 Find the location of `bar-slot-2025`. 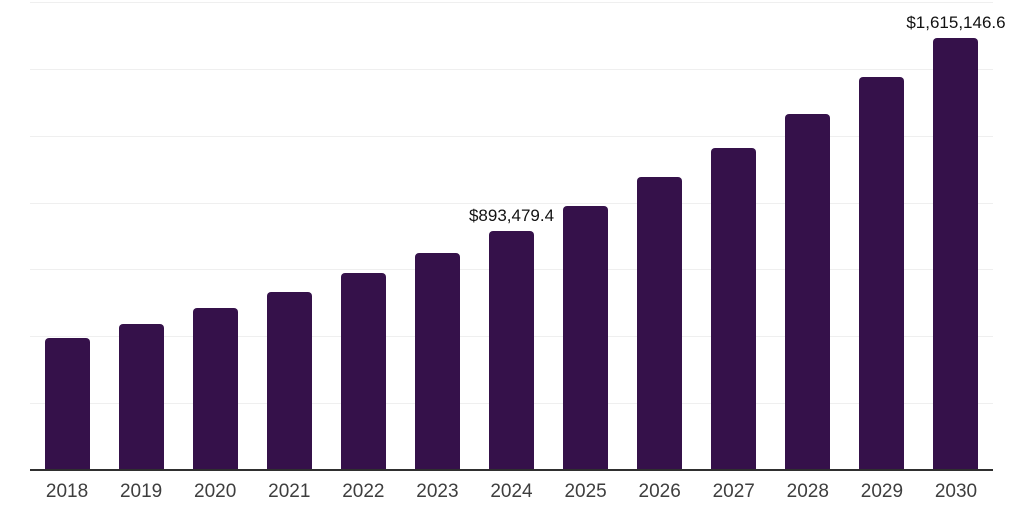

bar-slot-2025 is located at coordinates (586, 236).